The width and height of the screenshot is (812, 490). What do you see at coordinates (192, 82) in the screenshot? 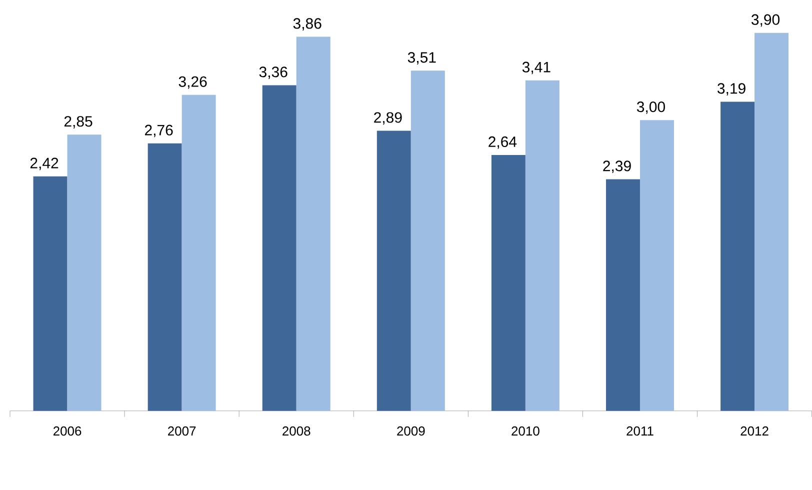
I see `data-label: 3,26` at bounding box center [192, 82].